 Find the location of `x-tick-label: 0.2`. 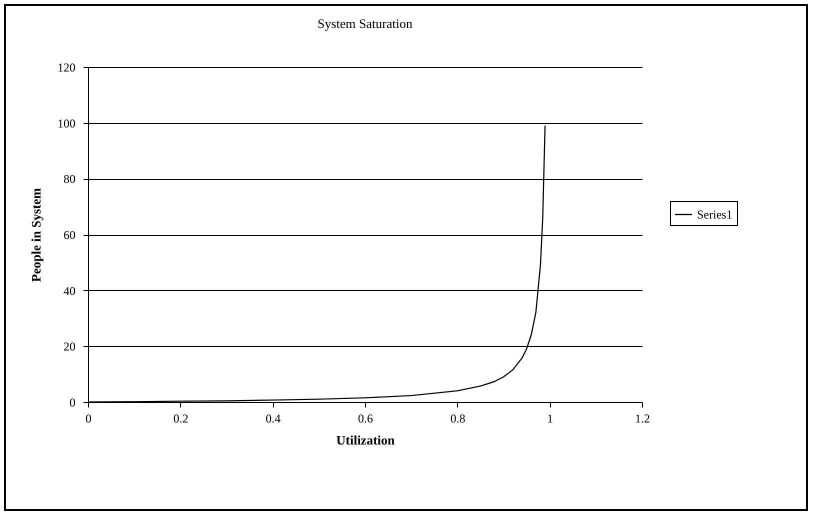

x-tick-label: 0.2 is located at coordinates (180, 419).